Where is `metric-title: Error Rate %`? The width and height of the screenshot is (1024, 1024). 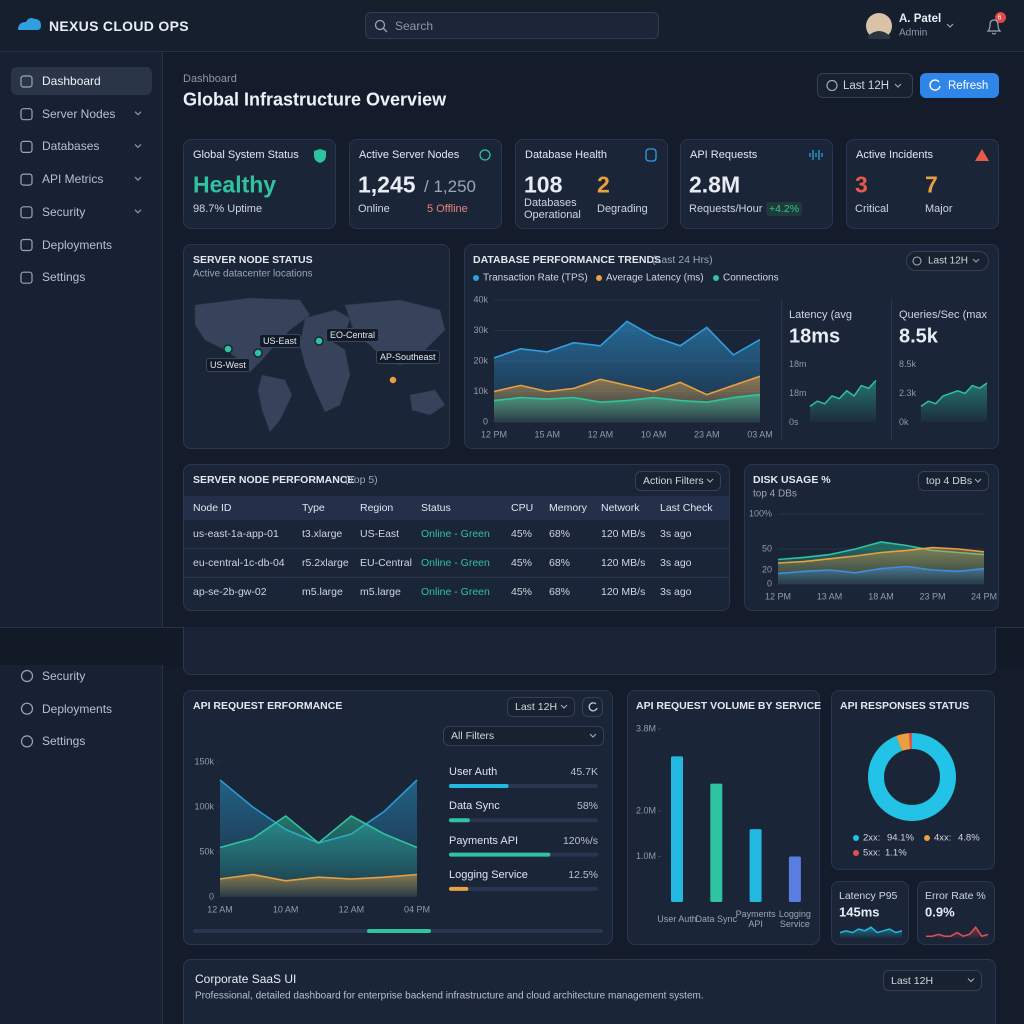 metric-title: Error Rate % is located at coordinates (955, 896).